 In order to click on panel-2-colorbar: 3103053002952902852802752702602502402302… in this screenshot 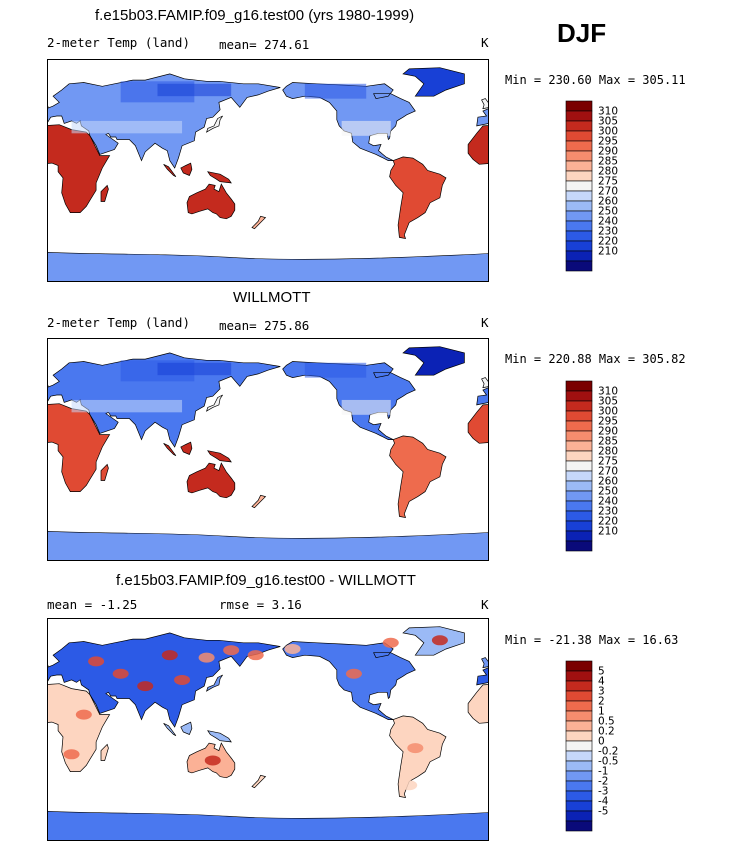, I will do `click(591, 466)`.